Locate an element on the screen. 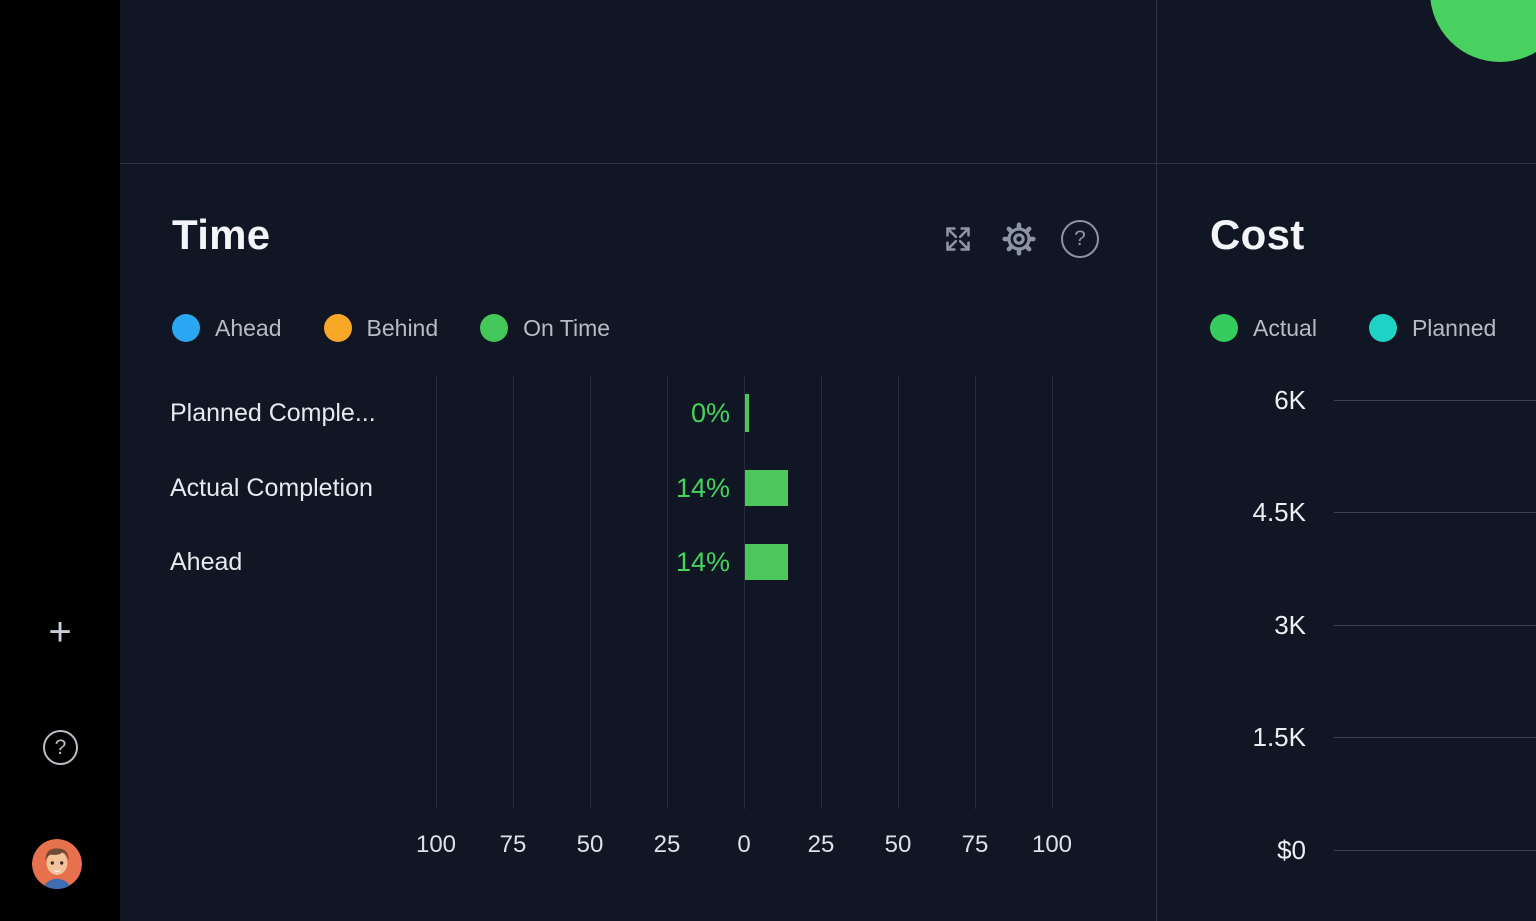  avatar-illustration is located at coordinates (57, 864).